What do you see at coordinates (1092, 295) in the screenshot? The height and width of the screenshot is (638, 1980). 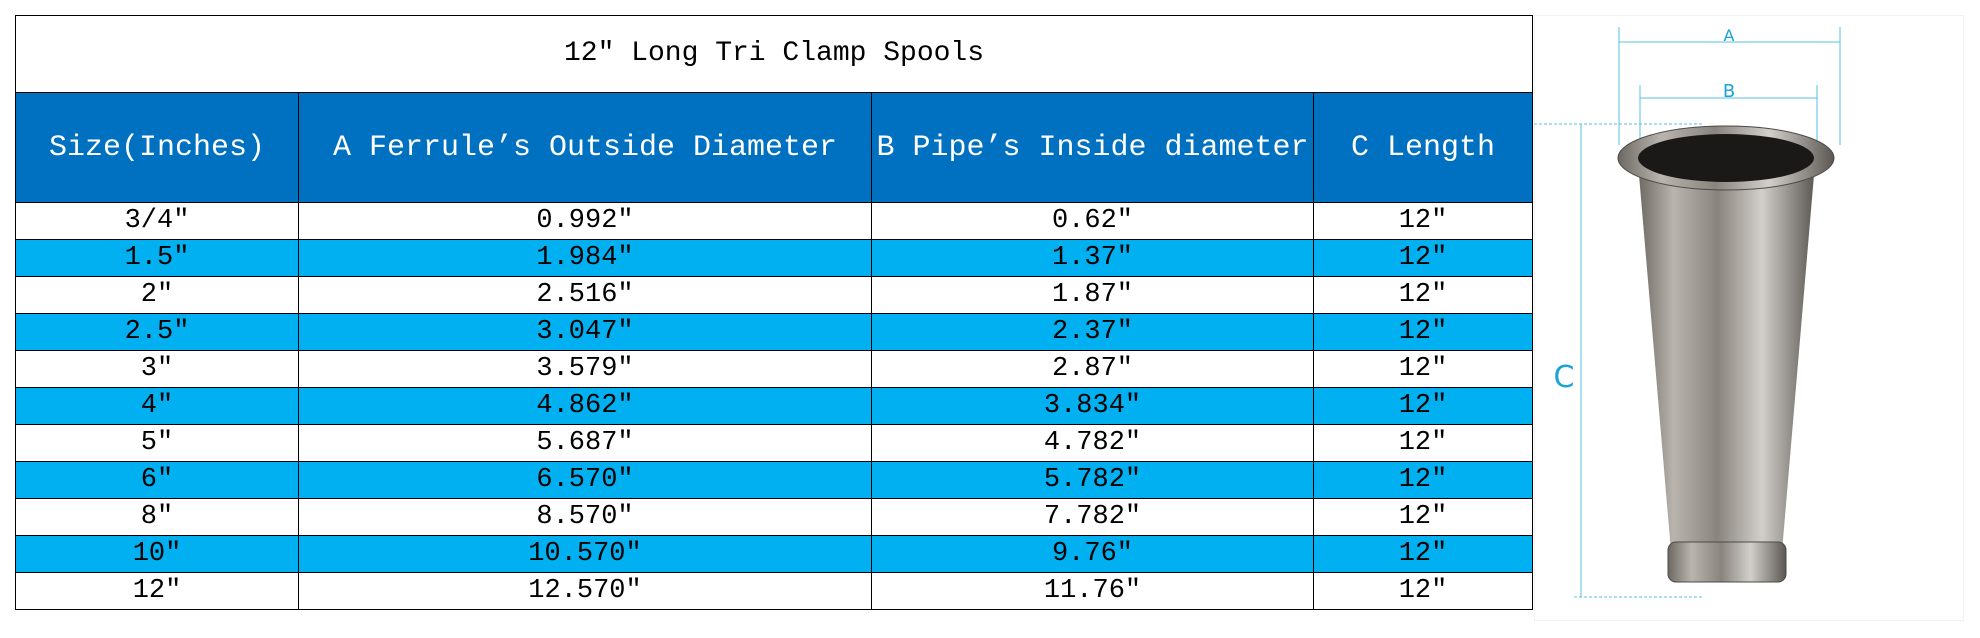 I see `table-cell: 1.87″` at bounding box center [1092, 295].